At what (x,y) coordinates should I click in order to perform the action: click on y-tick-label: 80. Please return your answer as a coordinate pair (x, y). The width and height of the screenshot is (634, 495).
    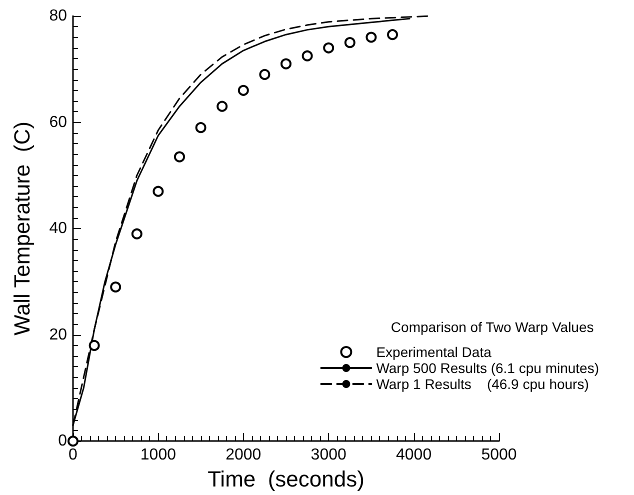
    Looking at the image, I should click on (58, 16).